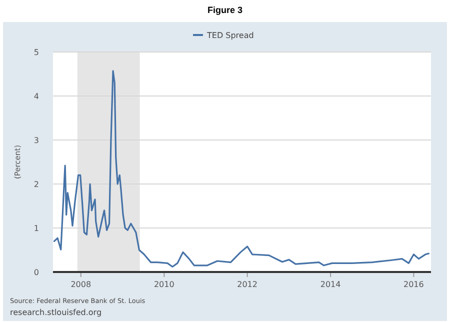 The height and width of the screenshot is (322, 450). I want to click on x-tick-label: 2016, so click(414, 284).